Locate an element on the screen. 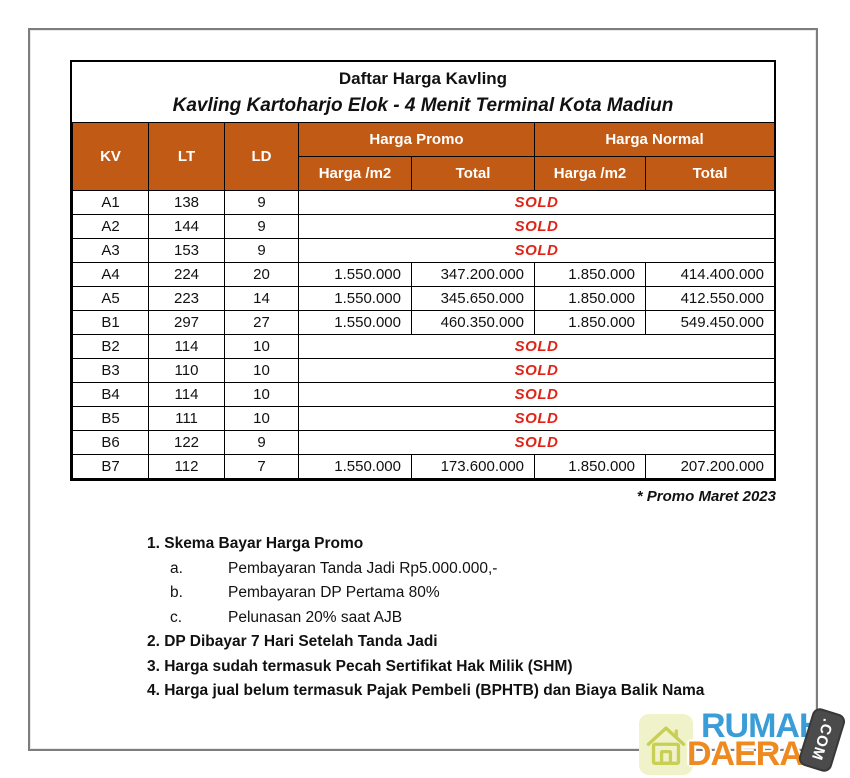  cell-lt: 114 is located at coordinates (186, 394).